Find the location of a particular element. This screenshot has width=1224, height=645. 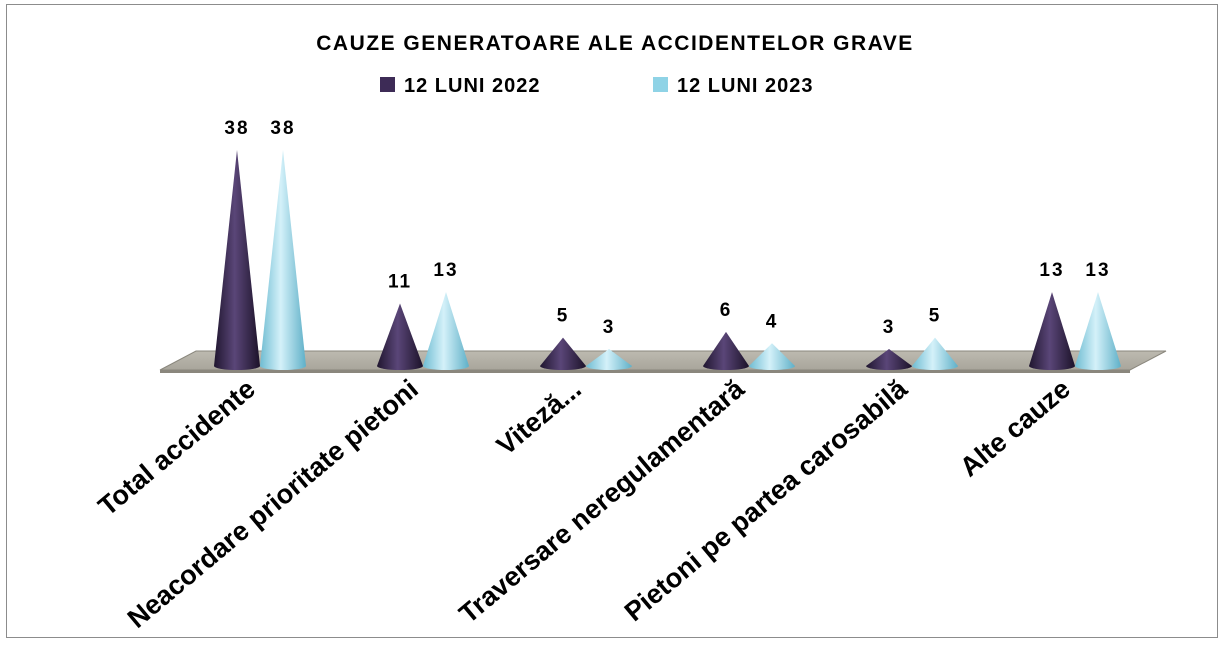

category-label-traversare-neregulamentara: Traversare neregulamentară is located at coordinates (601, 501).